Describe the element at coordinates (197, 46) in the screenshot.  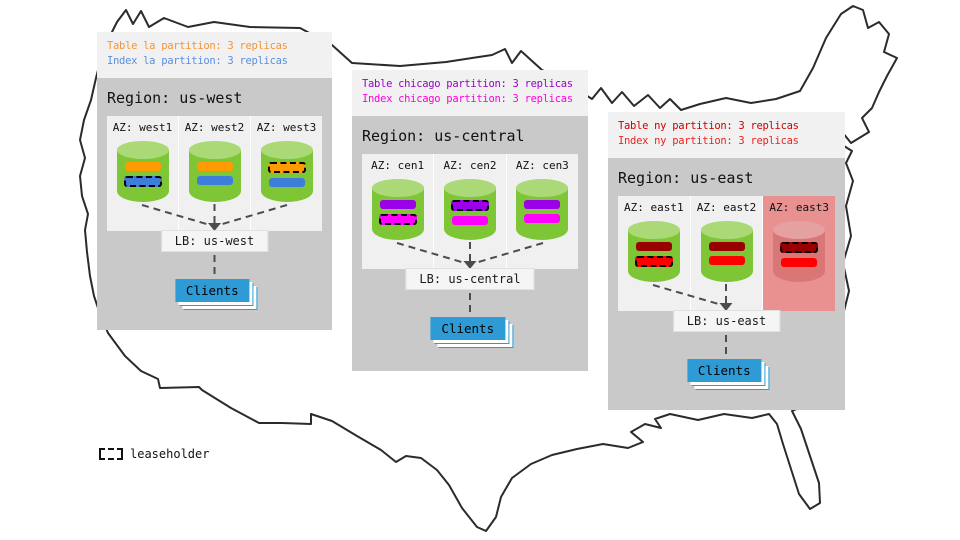
I see `callout-table-partition: Table la partition: 3 replicas` at that location.